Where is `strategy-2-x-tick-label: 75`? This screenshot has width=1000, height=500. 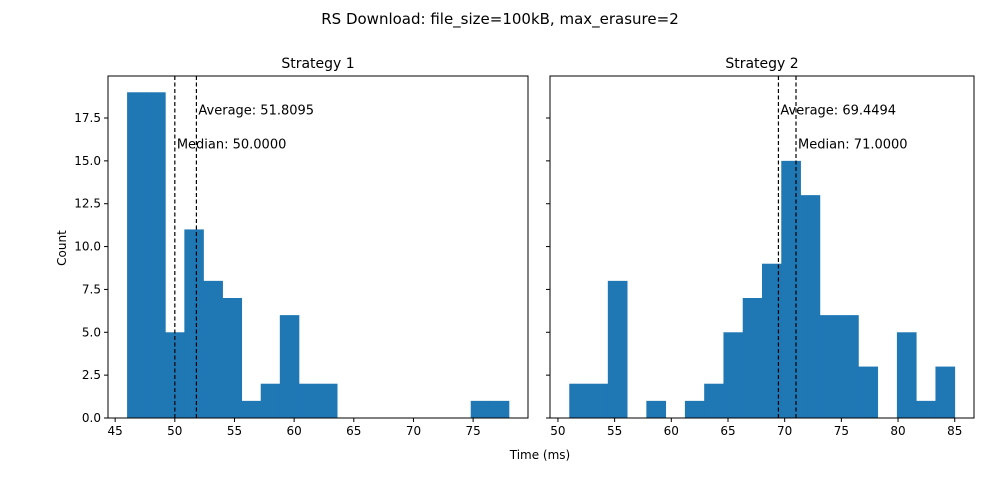
strategy-2-x-tick-label: 75 is located at coordinates (841, 431).